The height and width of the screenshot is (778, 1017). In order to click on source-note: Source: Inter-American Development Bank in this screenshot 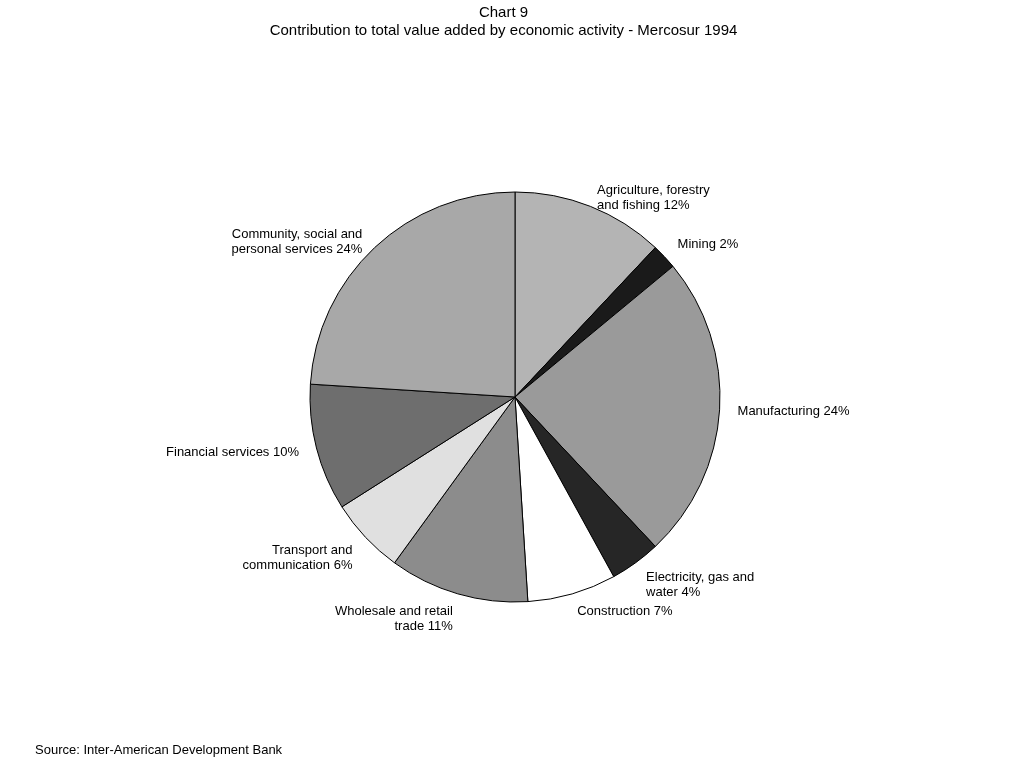, I will do `click(159, 749)`.